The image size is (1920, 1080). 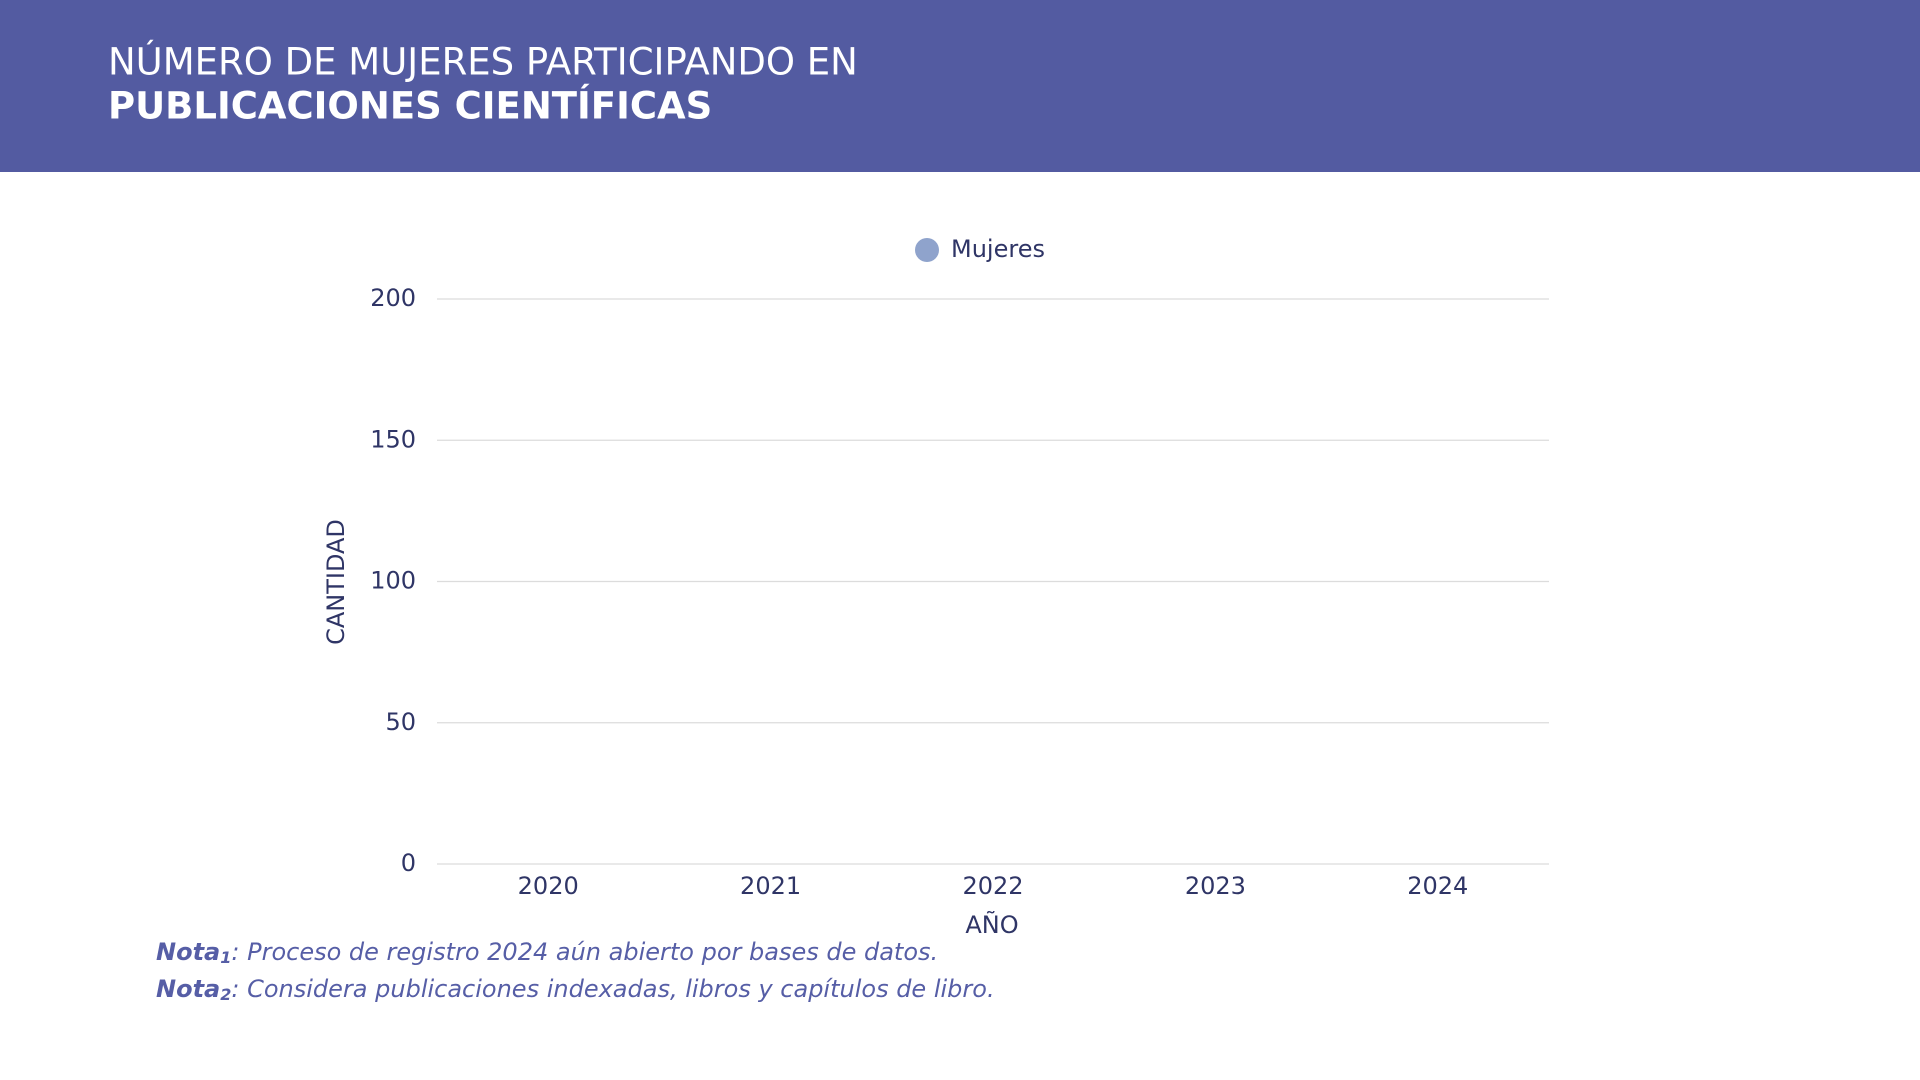 What do you see at coordinates (770, 886) in the screenshot?
I see `x-tick-label: 2021` at bounding box center [770, 886].